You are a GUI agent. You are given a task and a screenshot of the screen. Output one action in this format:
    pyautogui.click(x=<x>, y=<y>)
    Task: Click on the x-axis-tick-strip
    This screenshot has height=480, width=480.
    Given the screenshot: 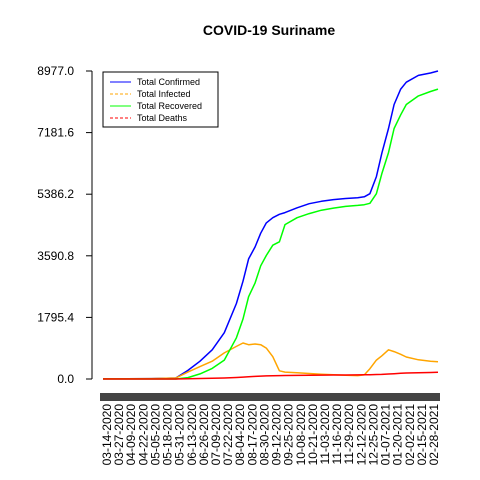 What is the action you would take?
    pyautogui.click(x=270, y=397)
    